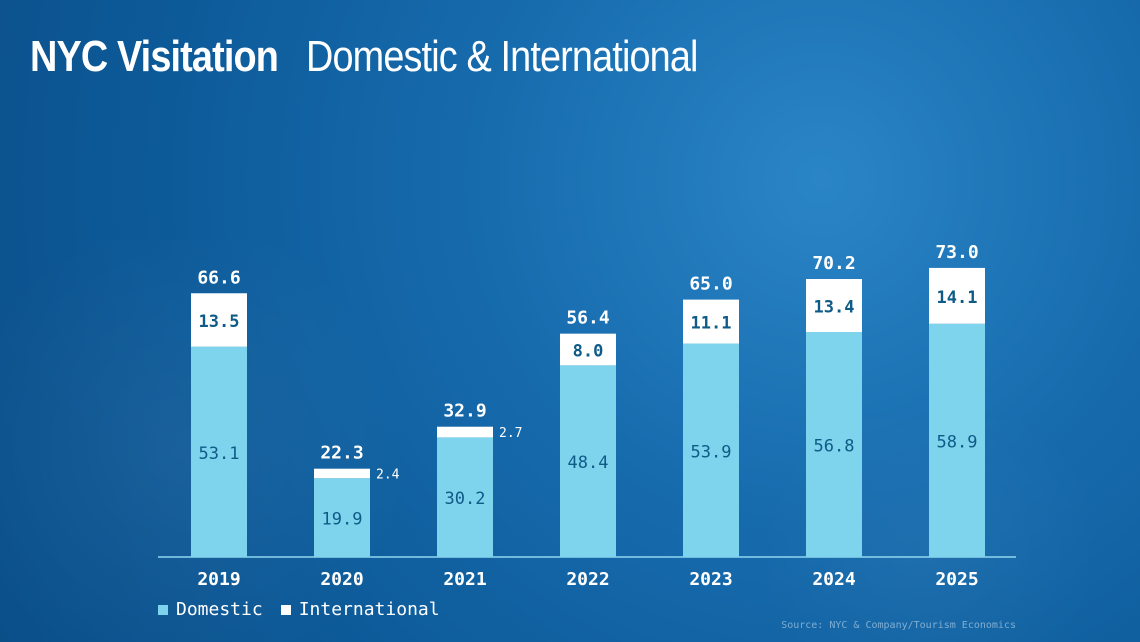  Describe the element at coordinates (898, 625) in the screenshot. I see `chart-source: Source: NYC & Company/Tourism Economics` at that location.